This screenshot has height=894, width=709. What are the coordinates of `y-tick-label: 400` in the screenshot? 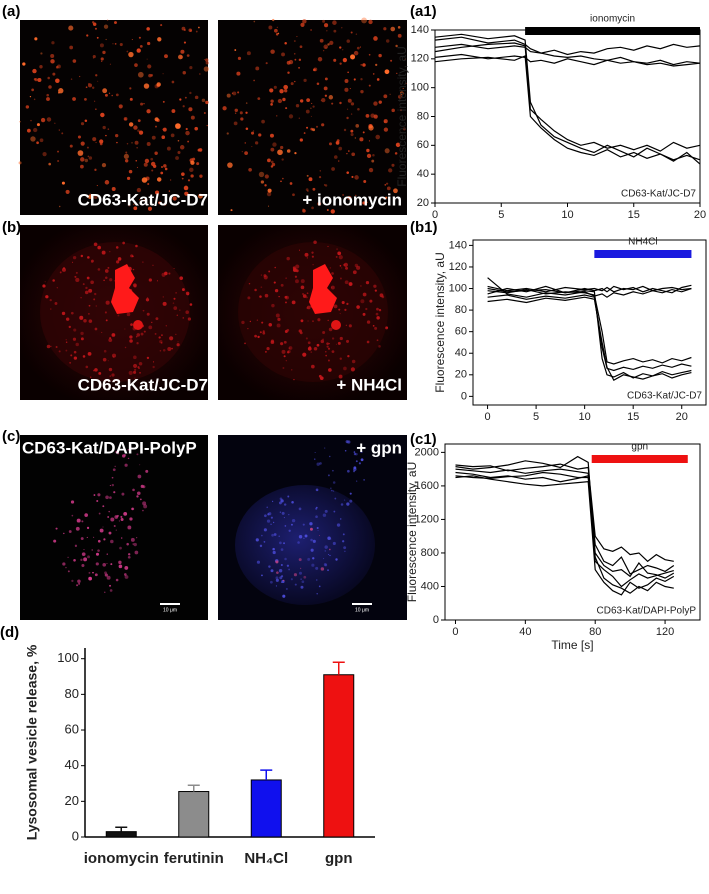 It's located at (430, 586).